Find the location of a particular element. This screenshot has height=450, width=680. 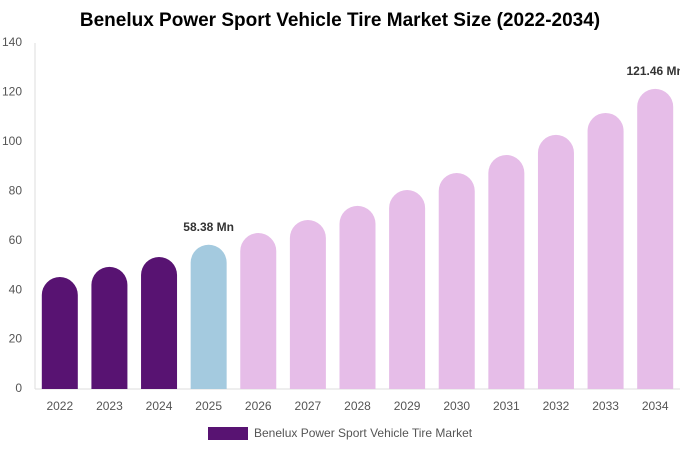

x-tick-label: 2032 is located at coordinates (556, 406).